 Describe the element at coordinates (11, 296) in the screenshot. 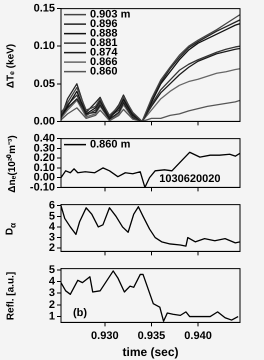

I see `y-axis-title: Refl. [a.u.]` at that location.